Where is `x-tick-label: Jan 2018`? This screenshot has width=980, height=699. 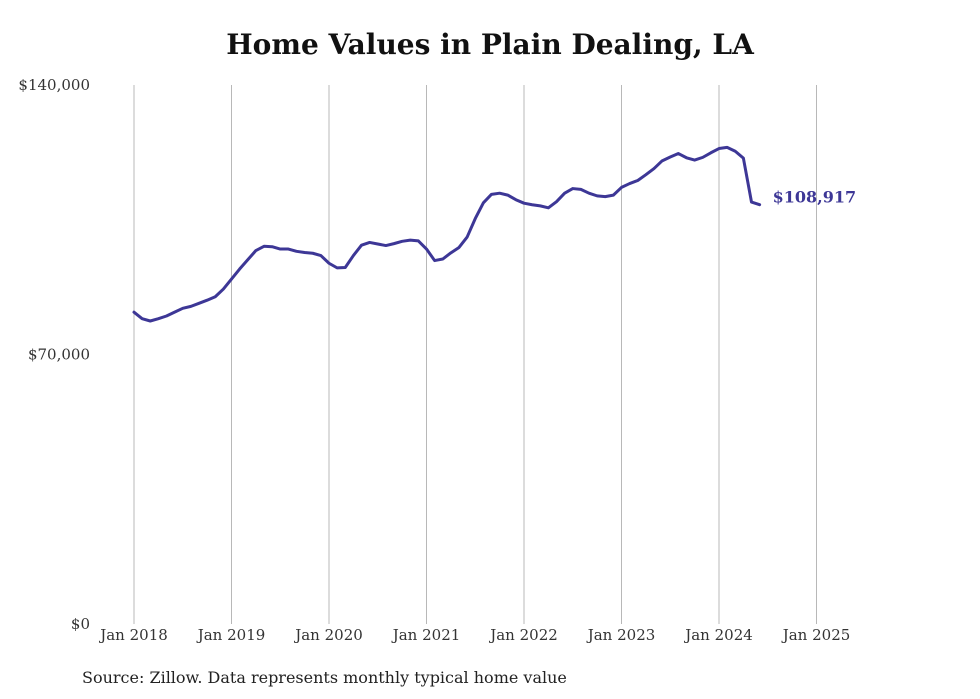 x-tick-label: Jan 2018 is located at coordinates (133, 635).